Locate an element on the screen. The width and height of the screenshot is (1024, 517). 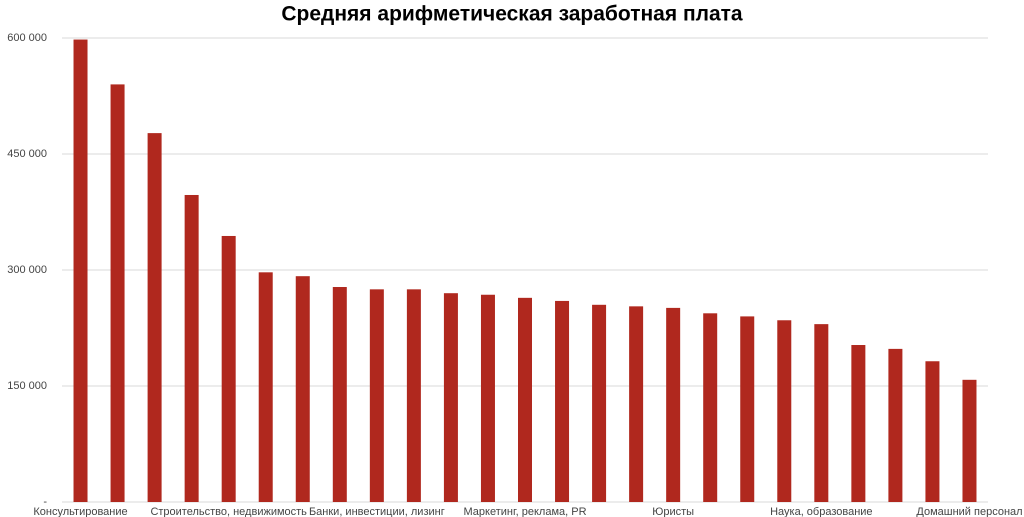
y-tick-label: 450 000 is located at coordinates (27, 154).